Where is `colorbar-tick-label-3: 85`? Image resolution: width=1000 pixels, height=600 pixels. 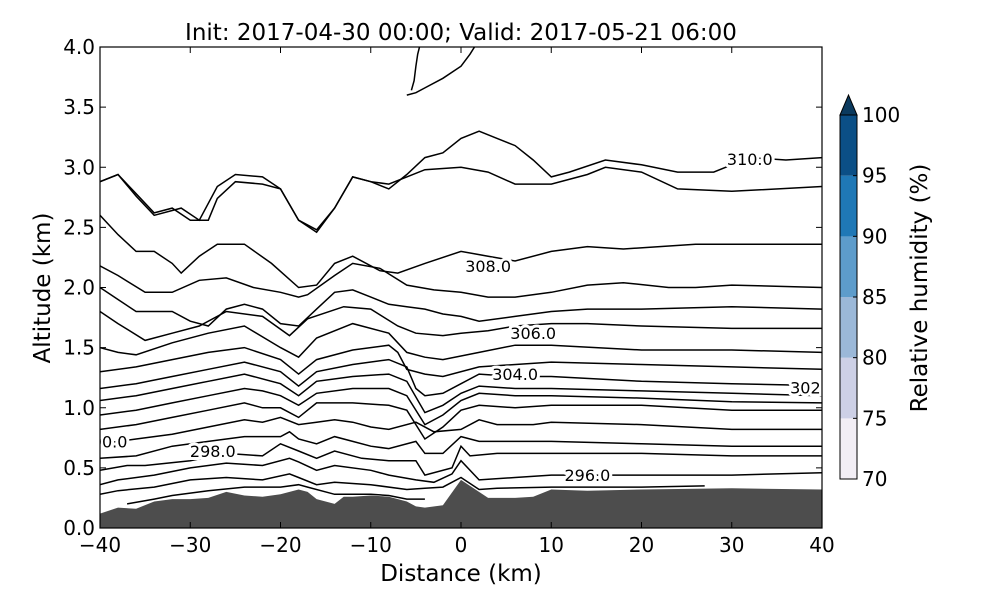 colorbar-tick-label-3: 85 is located at coordinates (874, 297).